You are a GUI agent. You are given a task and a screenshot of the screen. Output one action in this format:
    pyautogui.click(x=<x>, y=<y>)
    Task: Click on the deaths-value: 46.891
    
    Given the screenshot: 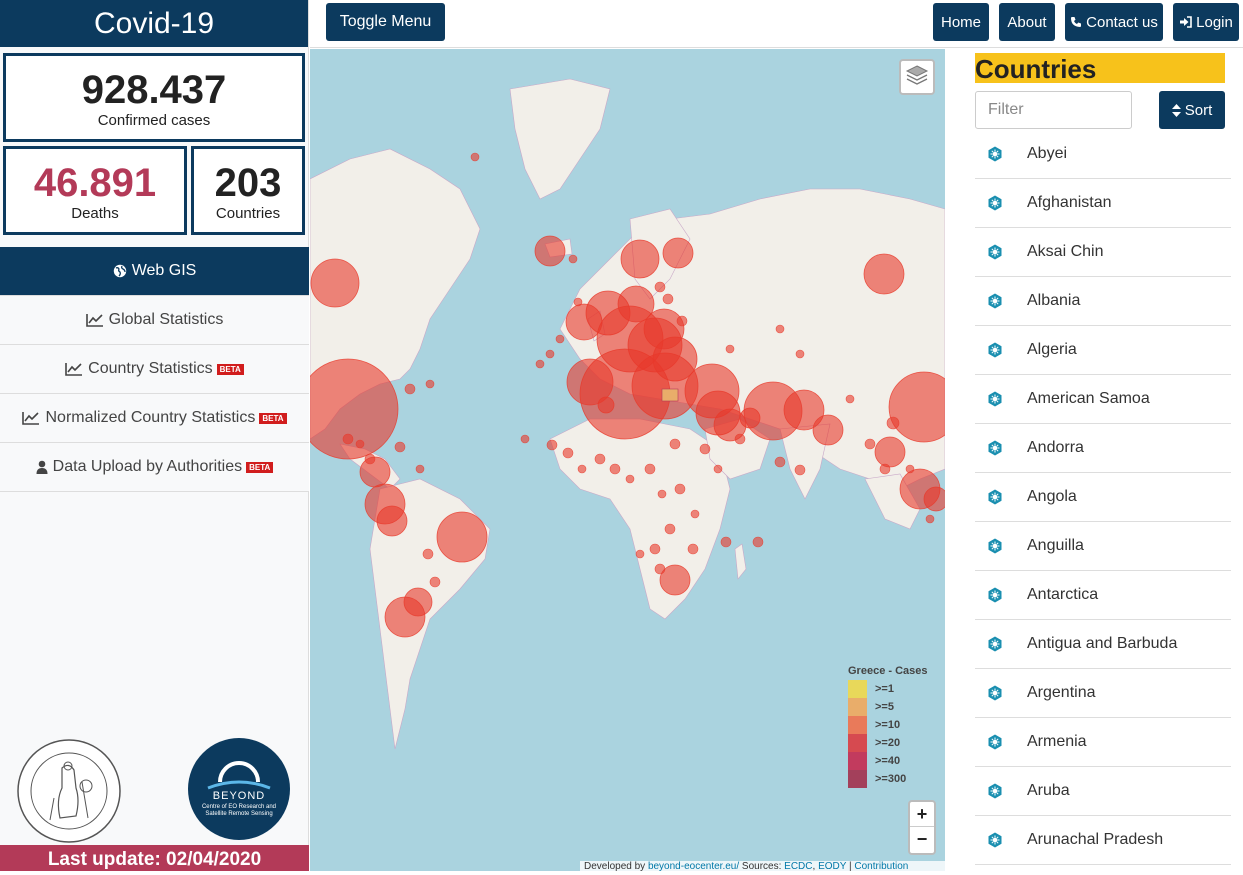 What is the action you would take?
    pyautogui.click(x=95, y=183)
    